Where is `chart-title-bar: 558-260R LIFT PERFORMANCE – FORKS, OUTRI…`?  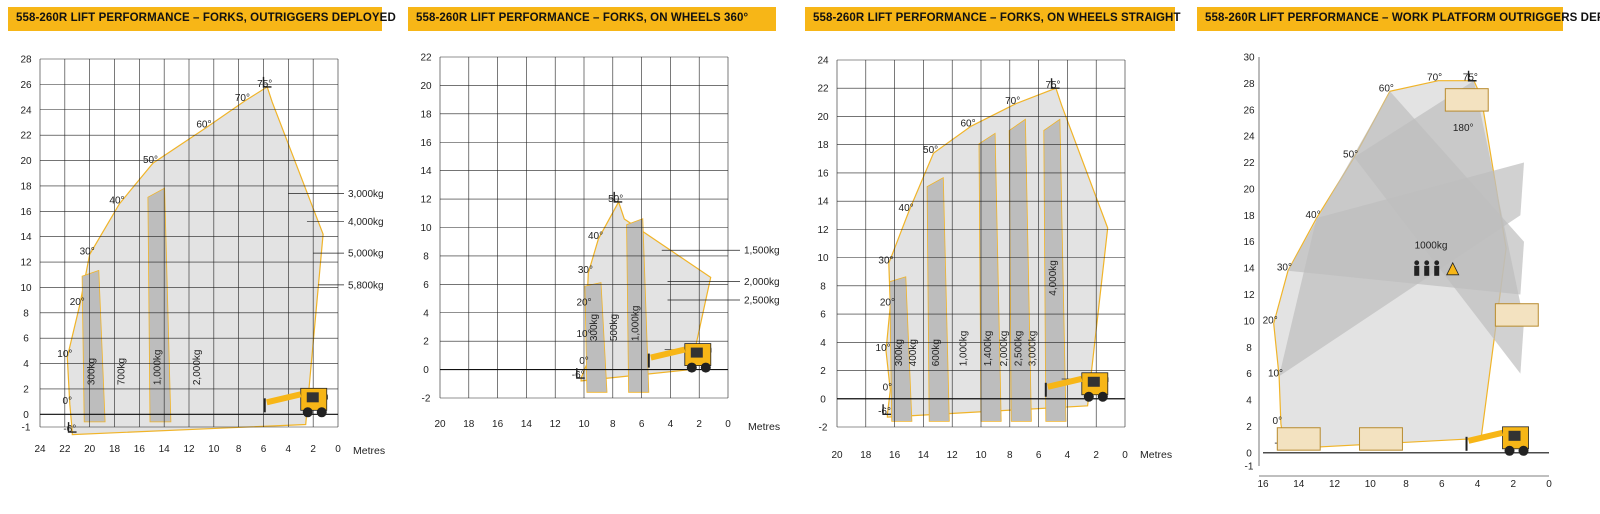
chart-title-bar: 558-260R LIFT PERFORMANCE – FORKS, OUTRI… is located at coordinates (202, 19).